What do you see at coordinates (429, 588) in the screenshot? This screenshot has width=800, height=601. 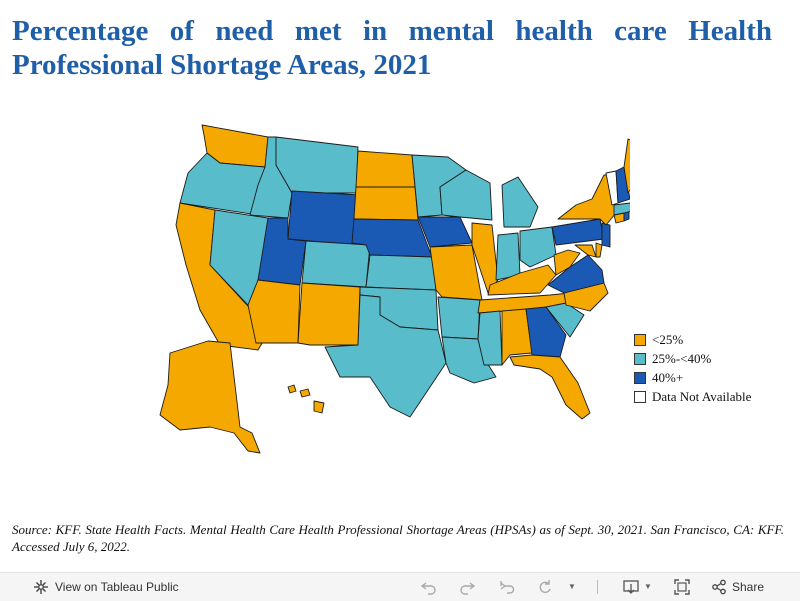 I see `undo-icon` at bounding box center [429, 588].